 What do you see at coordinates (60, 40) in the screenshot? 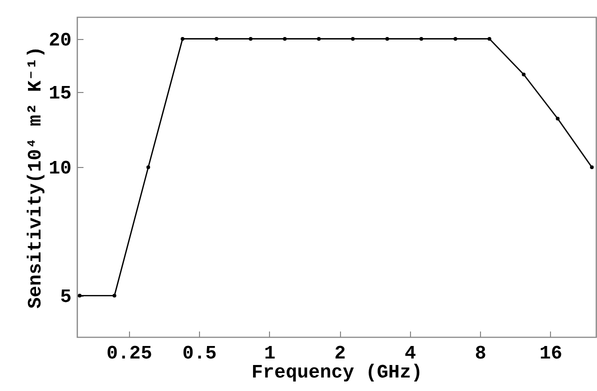
I see `y-tick-label: 20` at bounding box center [60, 40].